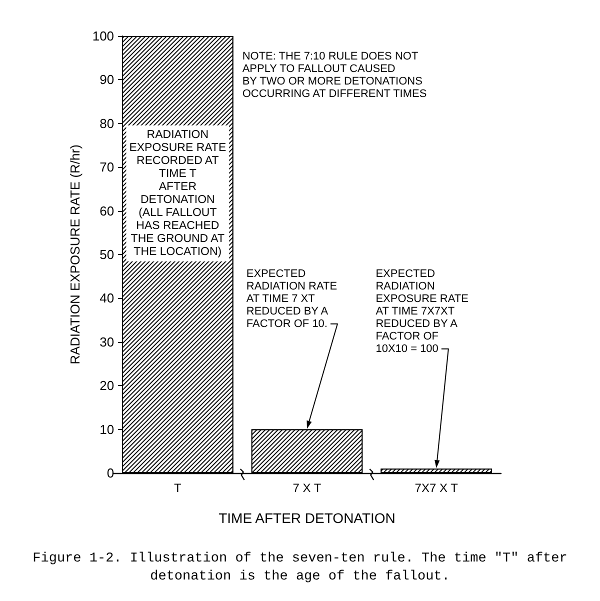 The height and width of the screenshot is (601, 600). What do you see at coordinates (103, 36) in the screenshot?
I see `y-tick-label: 100` at bounding box center [103, 36].